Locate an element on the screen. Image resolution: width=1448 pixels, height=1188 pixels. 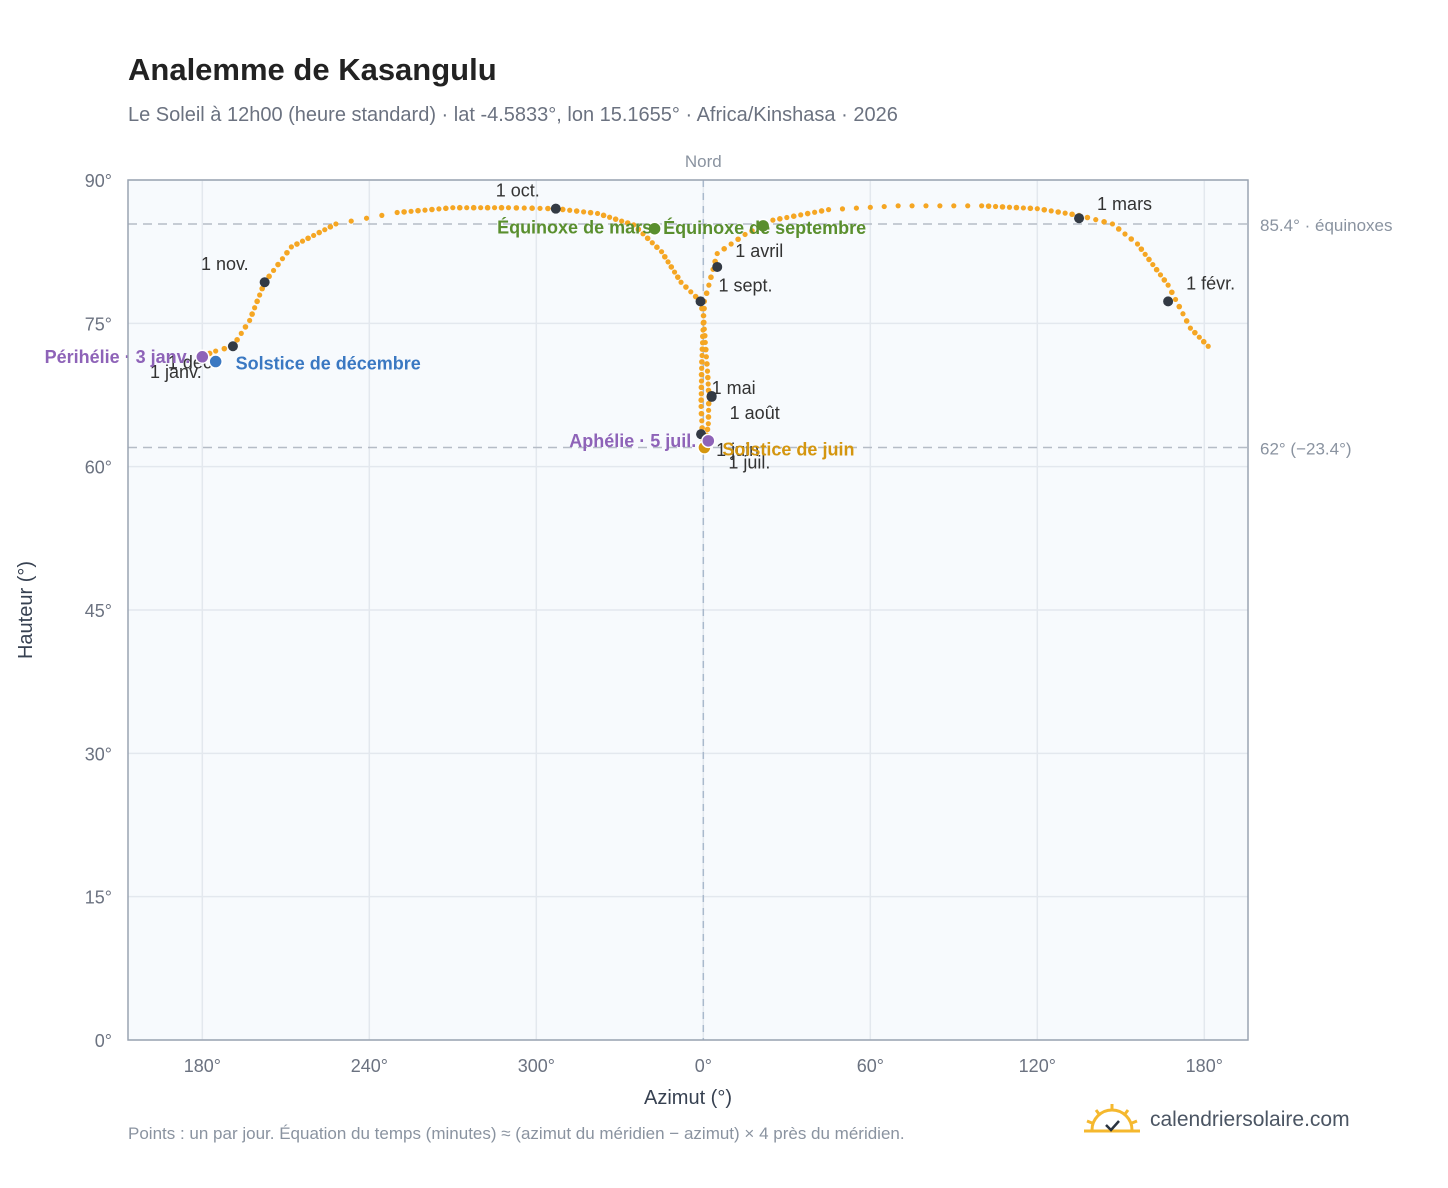
month-marker-label: 1 sept. is located at coordinates (746, 285).